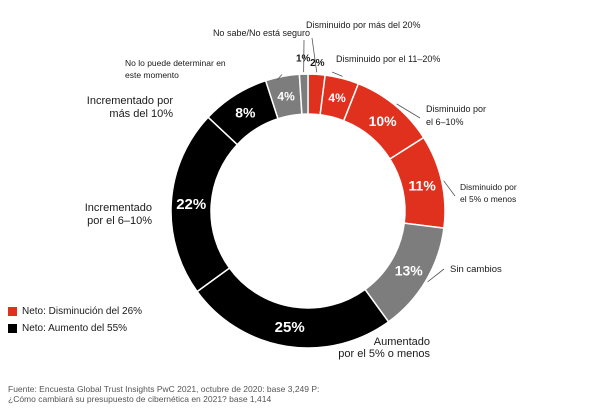  I want to click on category-label-3: Disminuido por el 6–10%, so click(456, 115).